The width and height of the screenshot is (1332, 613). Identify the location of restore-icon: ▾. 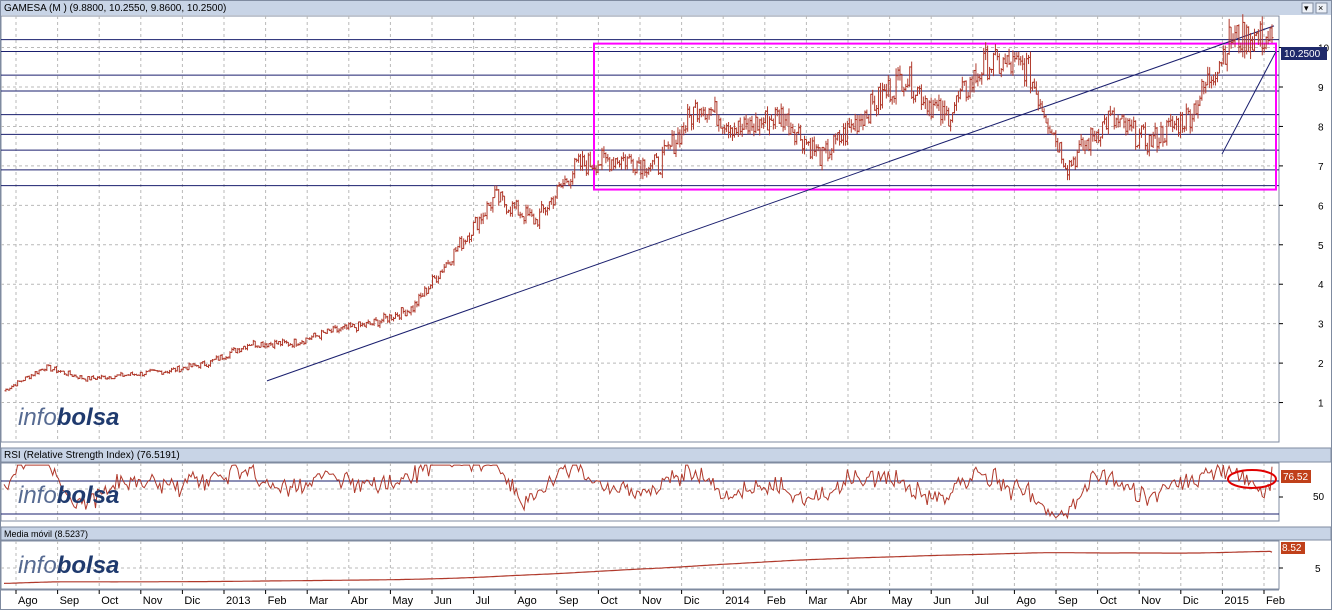
(1306, 8).